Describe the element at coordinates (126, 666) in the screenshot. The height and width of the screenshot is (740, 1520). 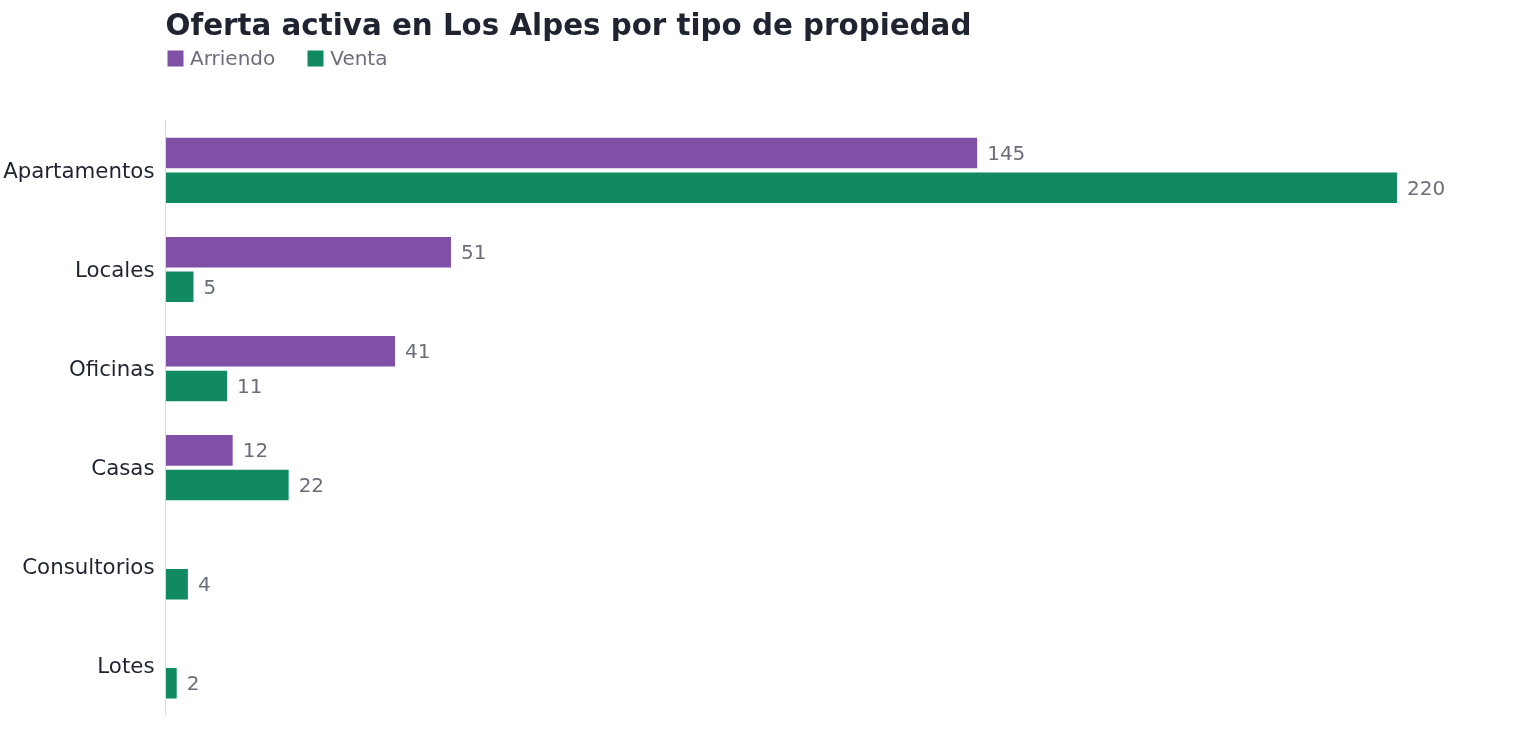
I see `y-tick-label: Lotes` at that location.